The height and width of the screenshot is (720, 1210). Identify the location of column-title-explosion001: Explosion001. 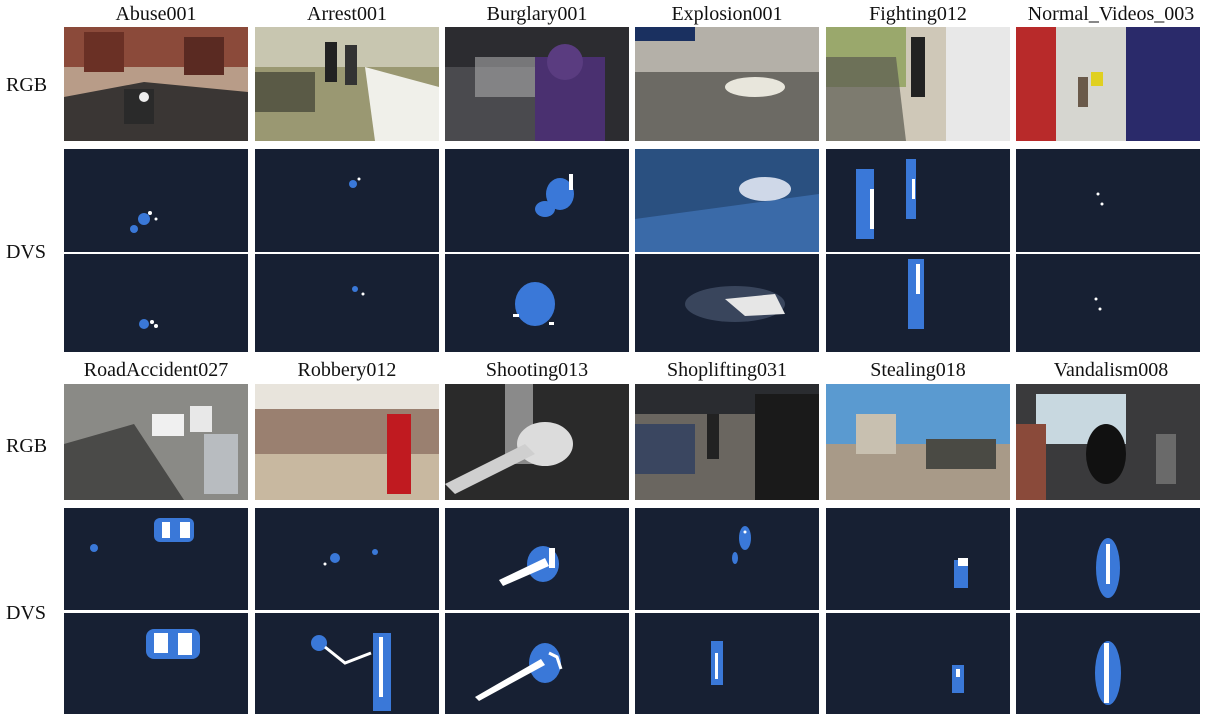
(727, 14).